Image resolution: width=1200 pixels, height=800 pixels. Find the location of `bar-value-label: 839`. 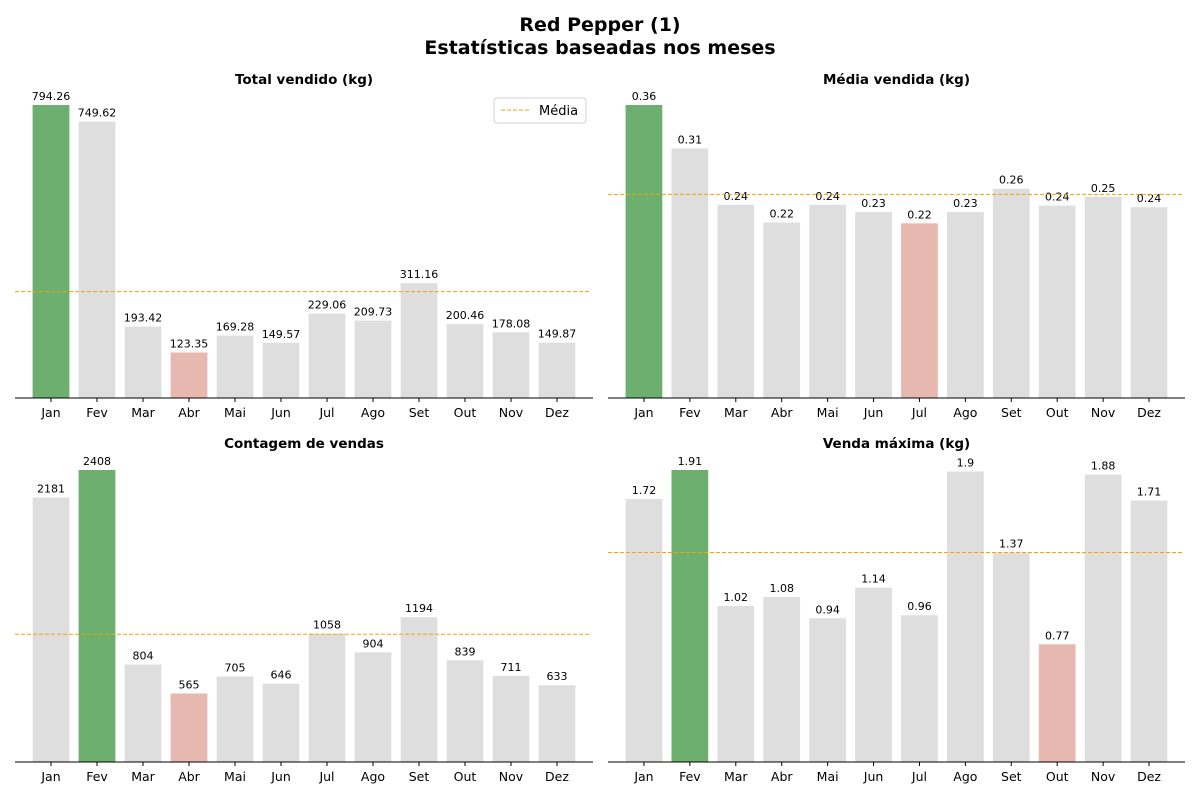

bar-value-label: 839 is located at coordinates (465, 651).